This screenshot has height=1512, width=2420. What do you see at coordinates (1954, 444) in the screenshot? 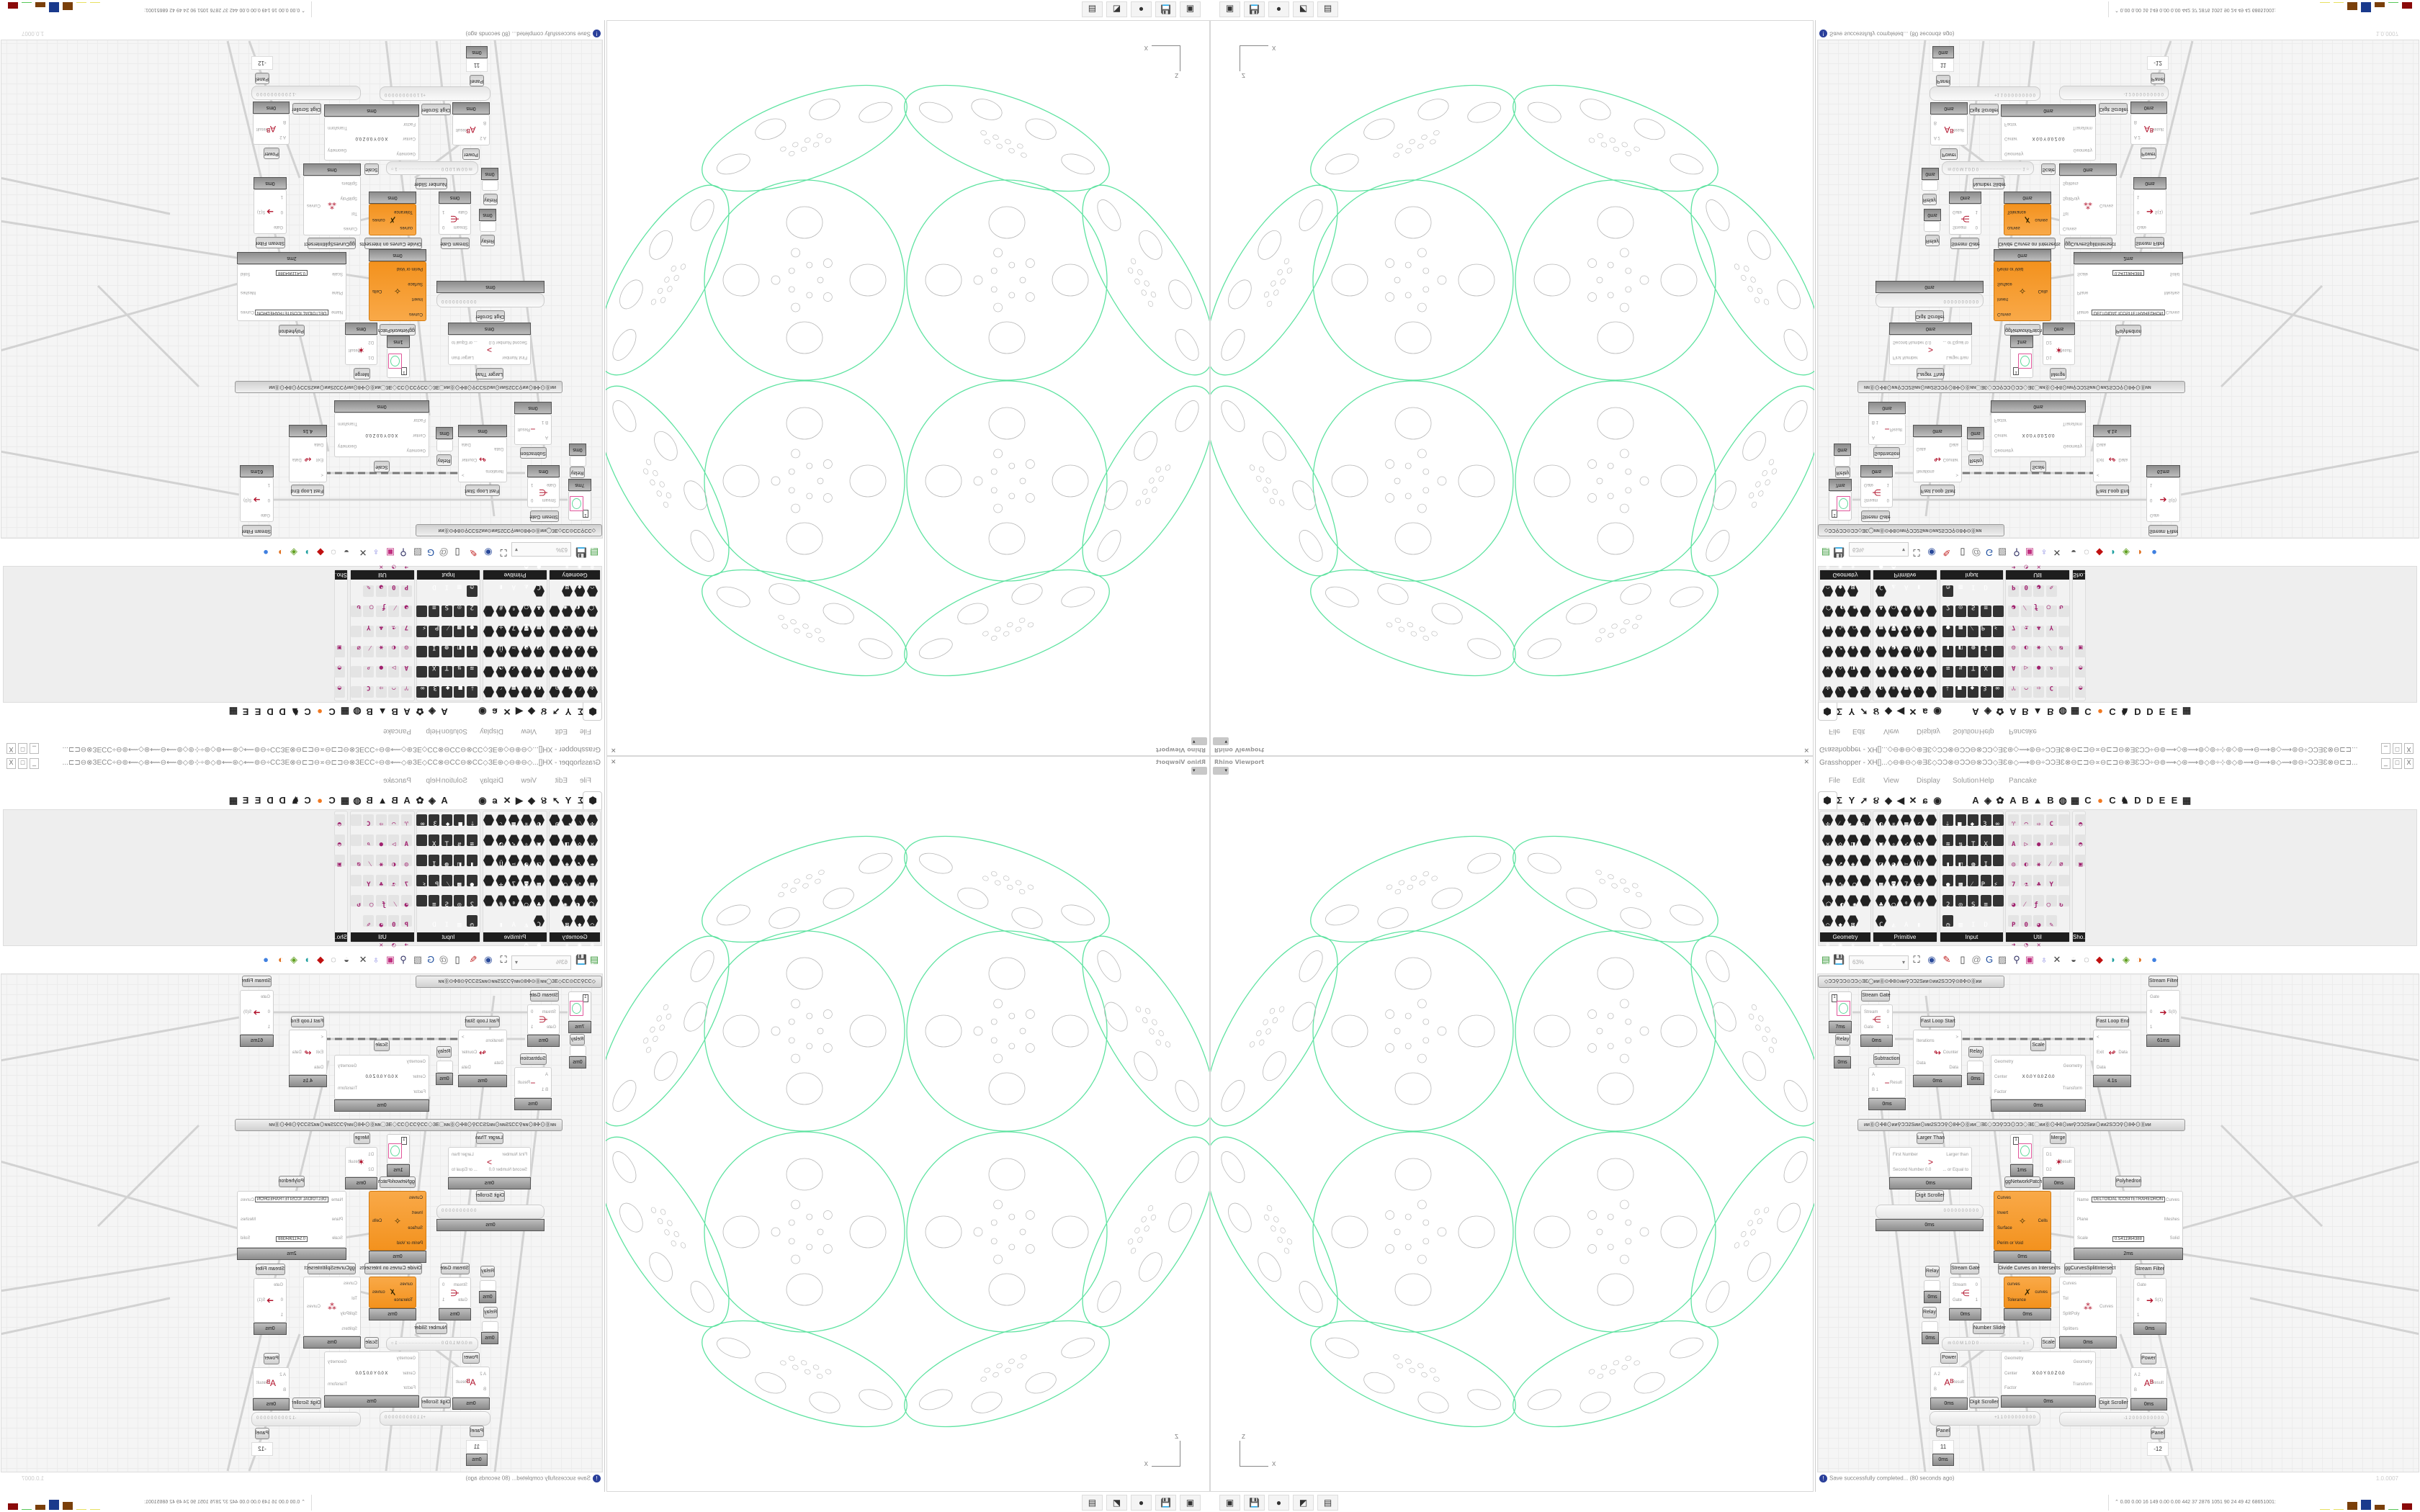
I see `output-port: Data` at bounding box center [1954, 444].